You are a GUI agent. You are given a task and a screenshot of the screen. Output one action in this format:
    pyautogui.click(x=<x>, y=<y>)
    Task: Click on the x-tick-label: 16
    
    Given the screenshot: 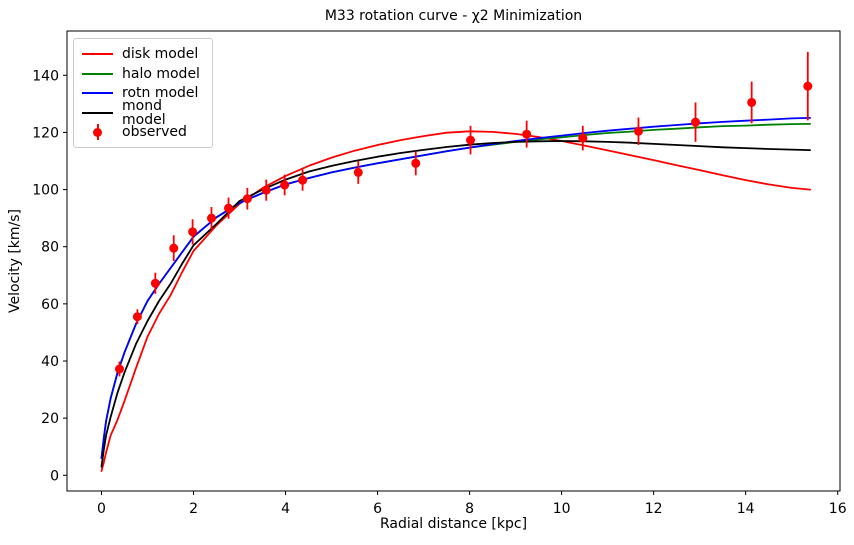 What is the action you would take?
    pyautogui.click(x=838, y=509)
    